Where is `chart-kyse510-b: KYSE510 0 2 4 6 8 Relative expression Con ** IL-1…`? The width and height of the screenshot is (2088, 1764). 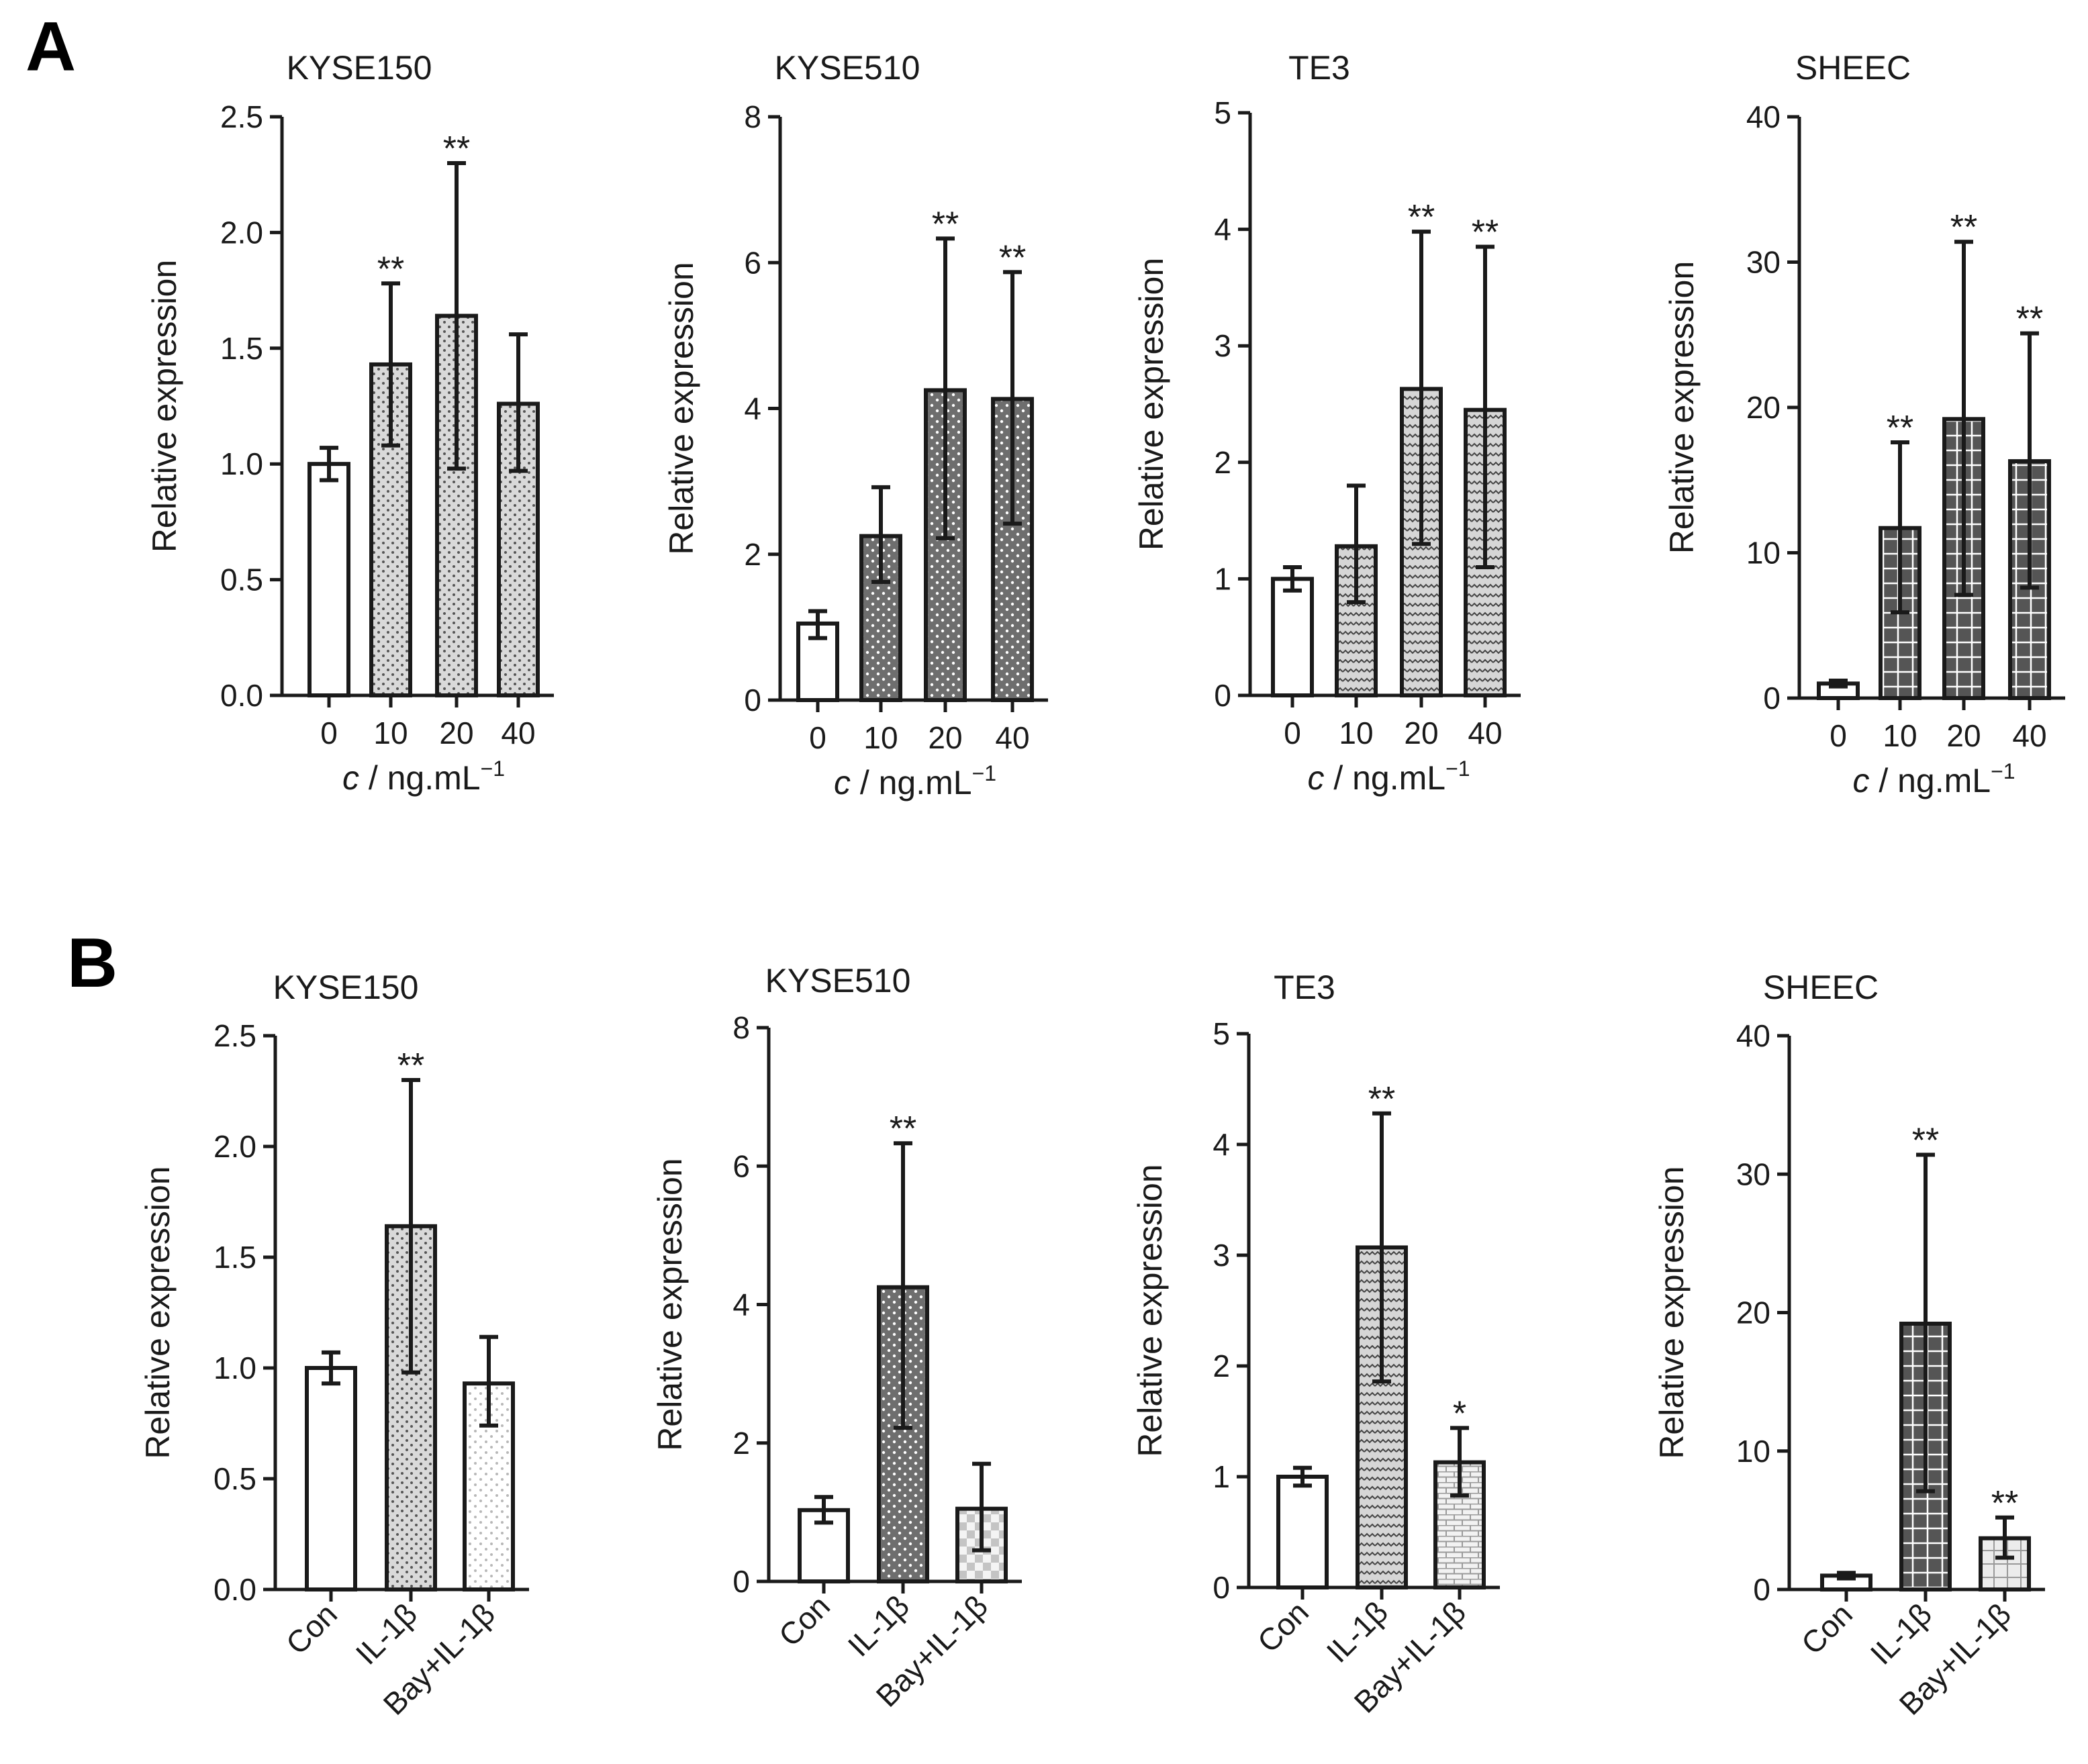
chart-kyse510-b: KYSE510 0 2 4 6 8 Relative expression Con ** IL-1… is located at coordinates (836, 1338).